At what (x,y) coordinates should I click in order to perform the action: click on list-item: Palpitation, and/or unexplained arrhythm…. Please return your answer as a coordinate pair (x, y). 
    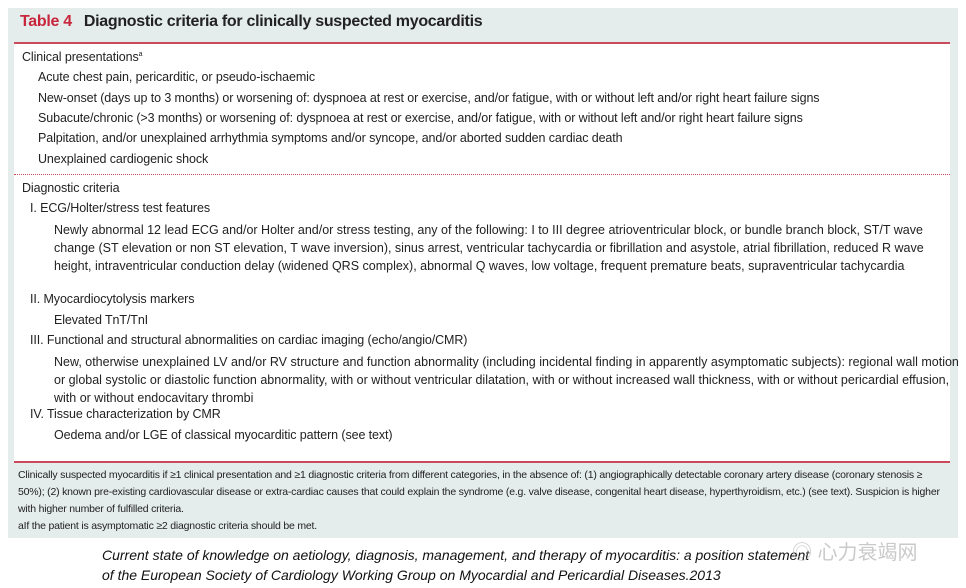
    Looking at the image, I should click on (330, 138).